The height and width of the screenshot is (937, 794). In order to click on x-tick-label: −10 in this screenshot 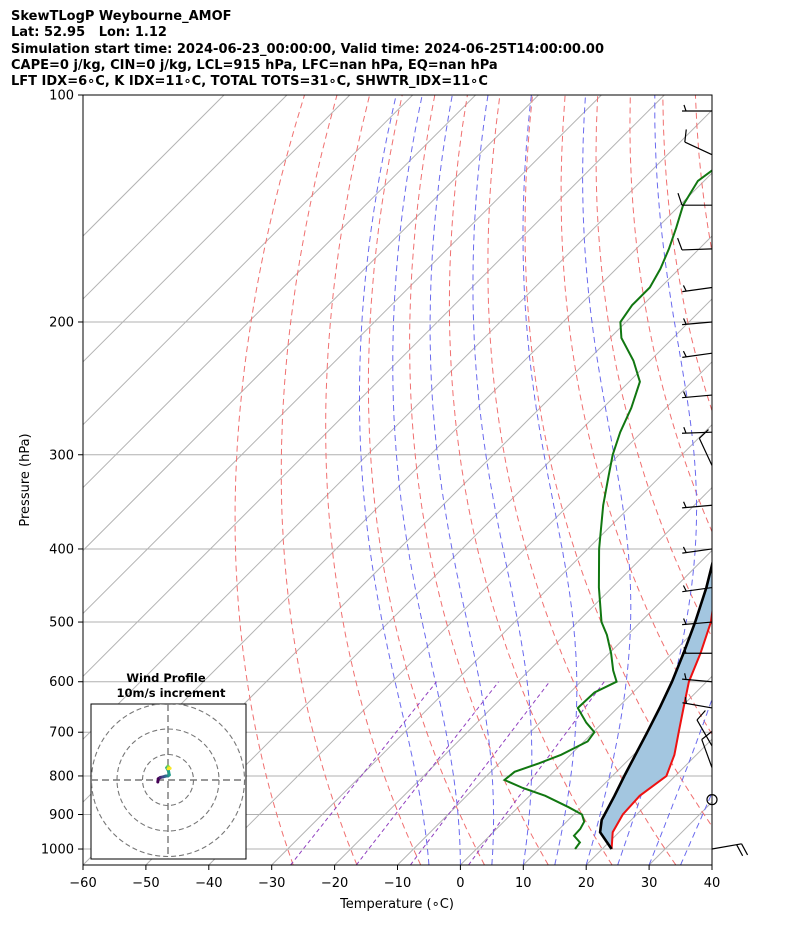, I will do `click(397, 883)`.